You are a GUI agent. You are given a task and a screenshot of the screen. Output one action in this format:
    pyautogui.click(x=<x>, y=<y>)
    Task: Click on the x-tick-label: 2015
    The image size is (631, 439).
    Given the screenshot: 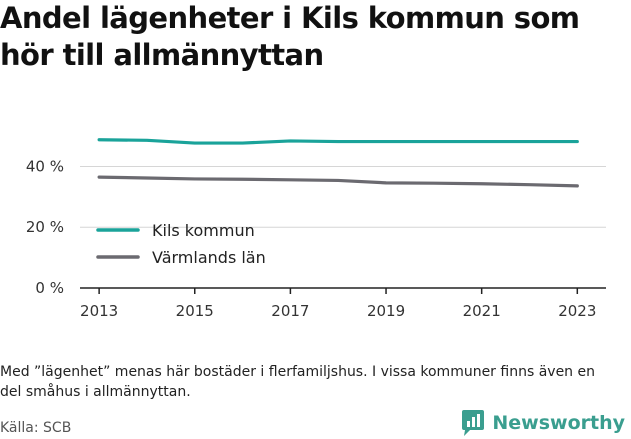 What is the action you would take?
    pyautogui.click(x=195, y=311)
    